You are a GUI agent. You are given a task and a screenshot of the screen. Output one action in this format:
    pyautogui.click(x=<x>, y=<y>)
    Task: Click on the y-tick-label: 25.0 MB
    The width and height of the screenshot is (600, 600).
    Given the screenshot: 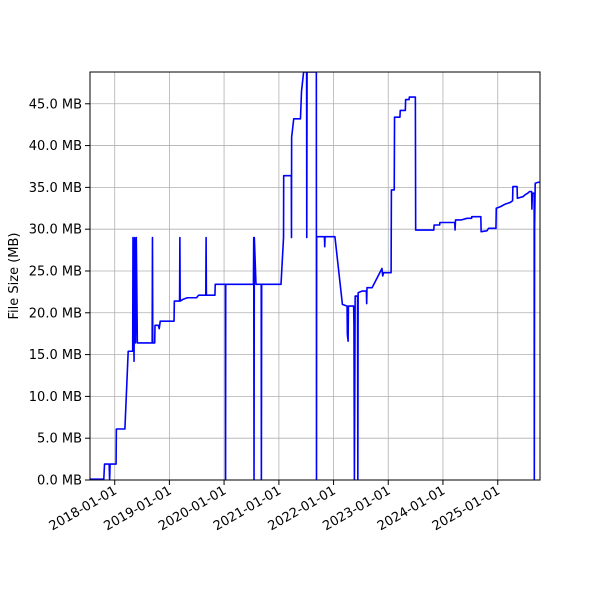 What is the action you would take?
    pyautogui.click(x=55, y=271)
    